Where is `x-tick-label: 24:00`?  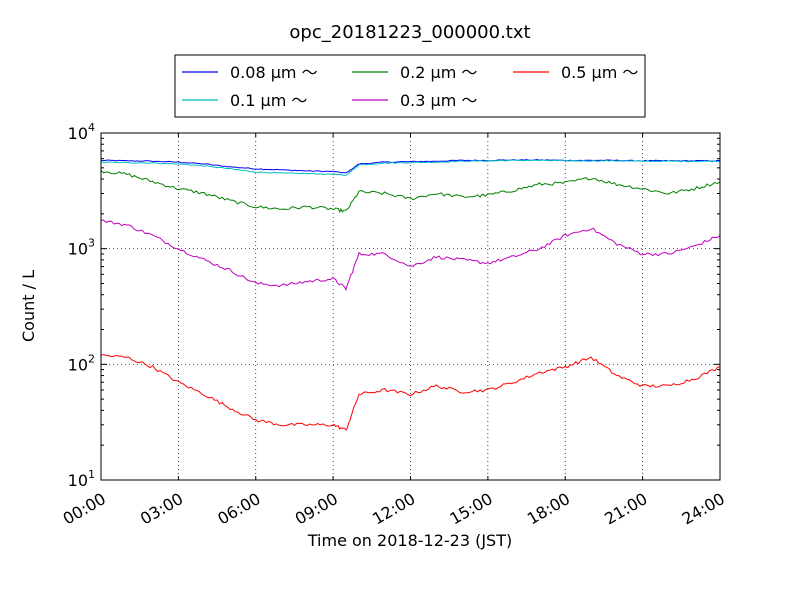 x-tick-label: 24:00 is located at coordinates (703, 509).